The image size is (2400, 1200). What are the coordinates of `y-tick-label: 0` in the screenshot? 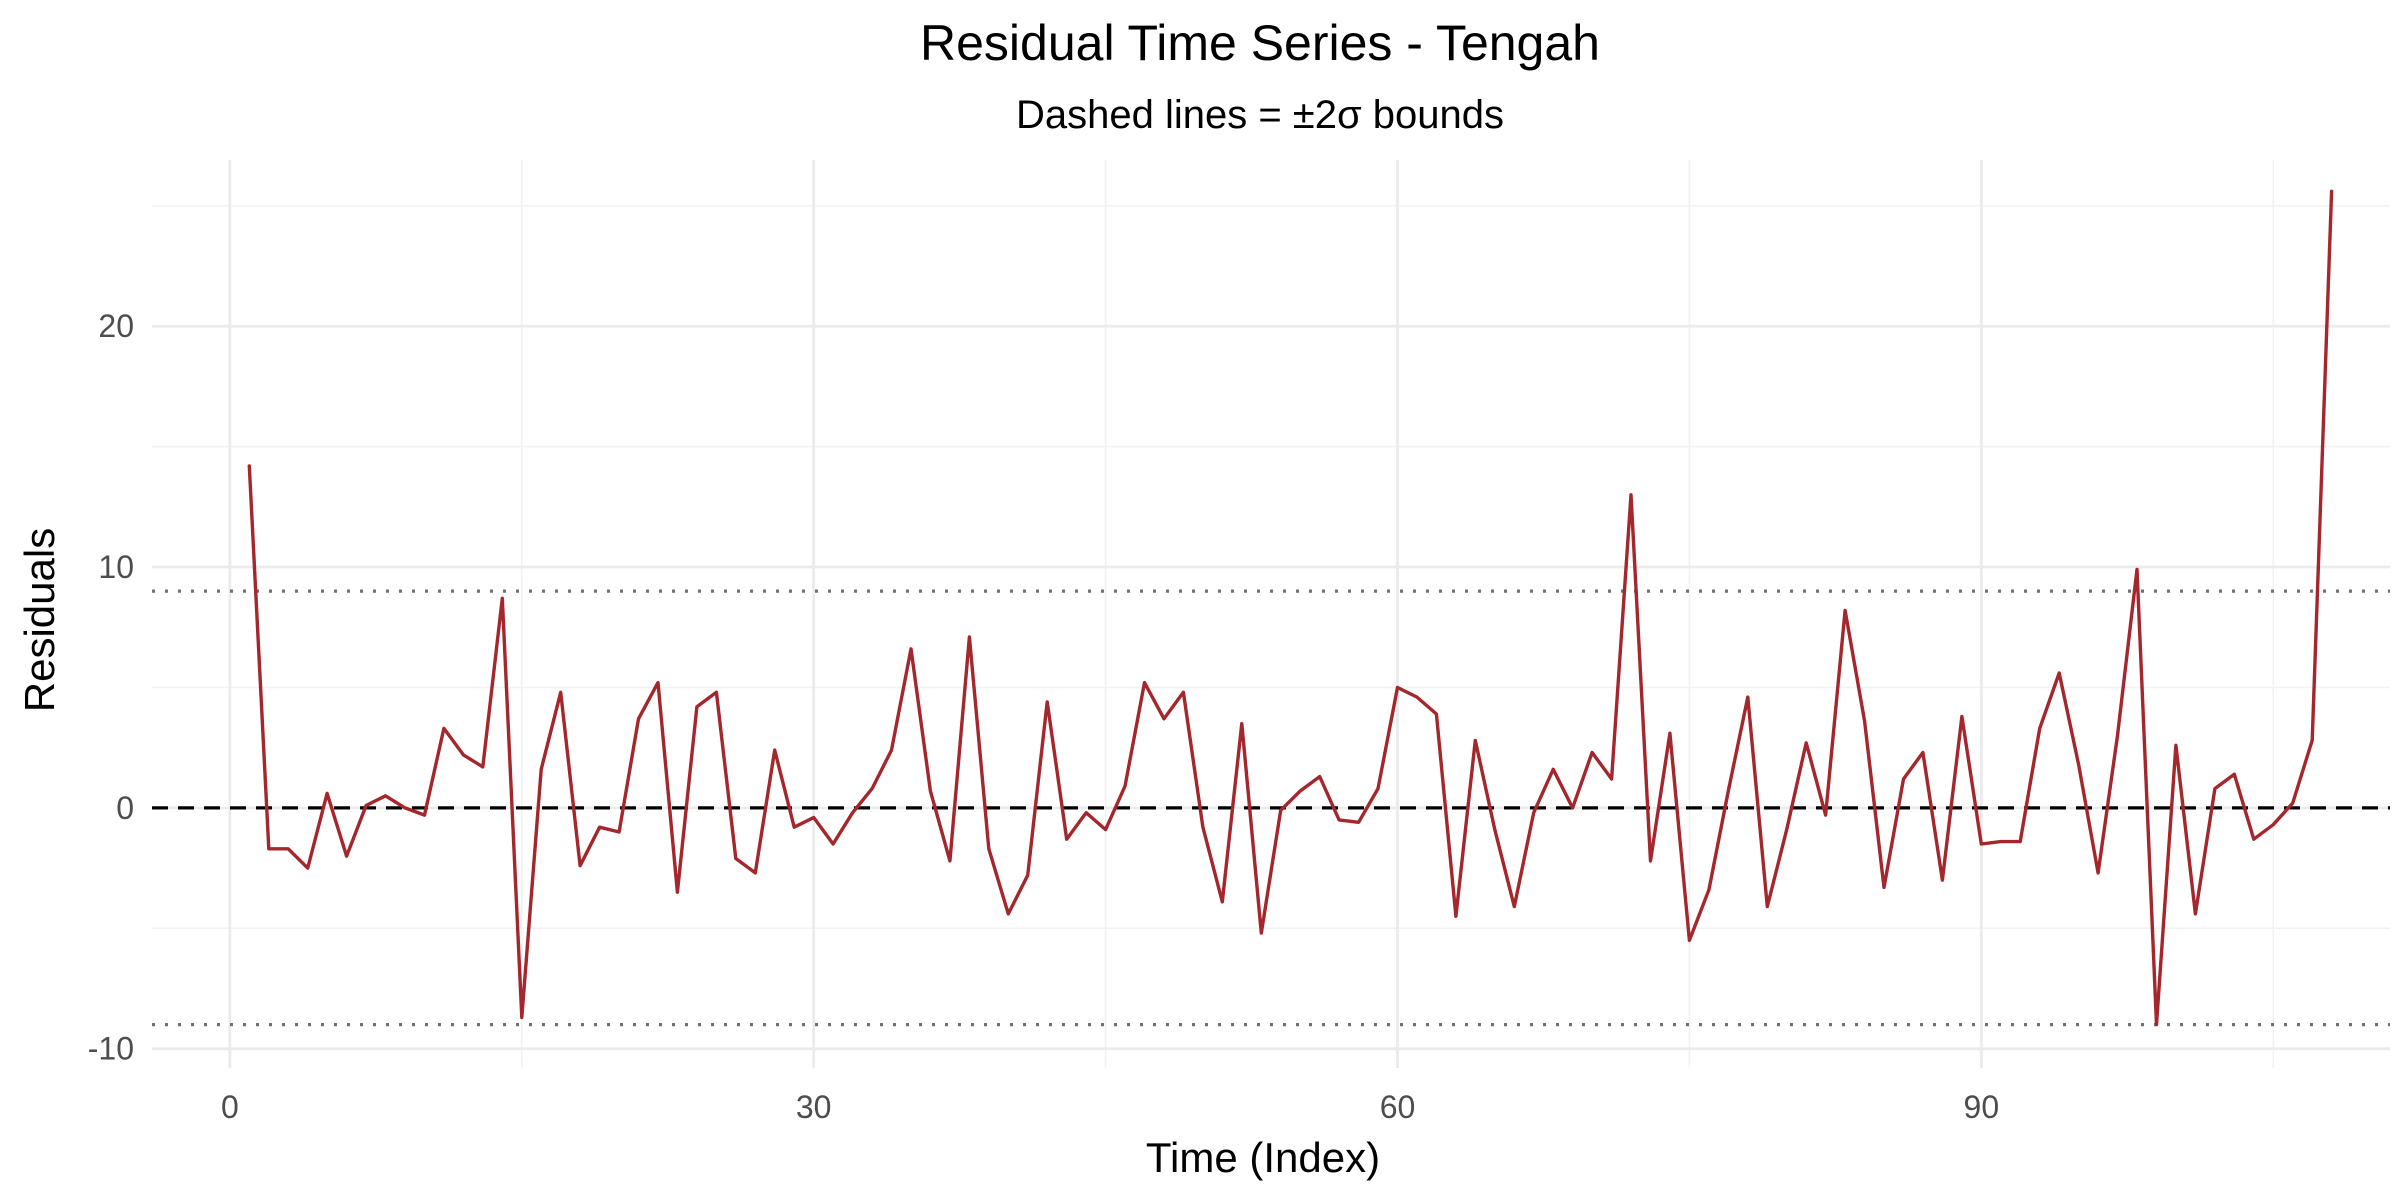 It's located at (125, 808).